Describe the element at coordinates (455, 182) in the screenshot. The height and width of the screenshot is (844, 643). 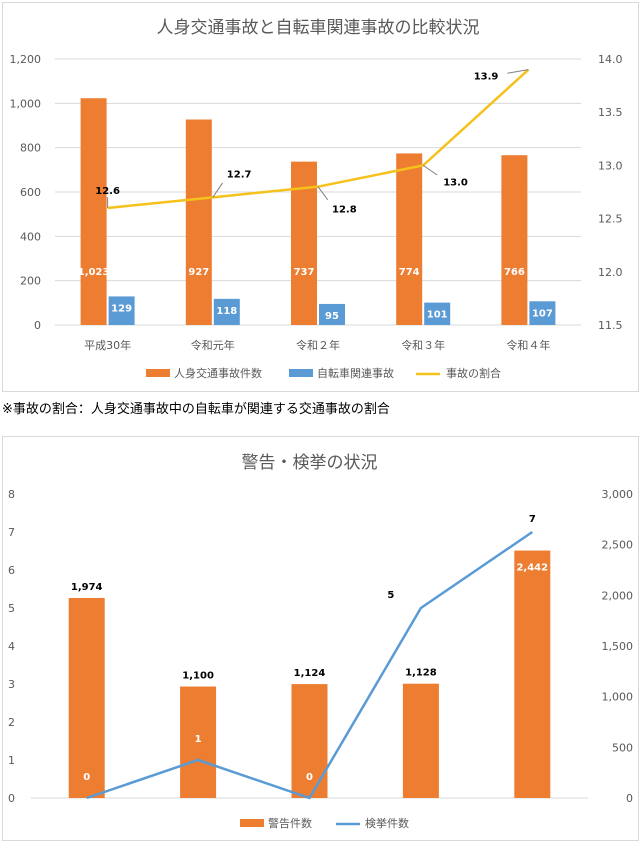
I see `ratio-label: 13.0` at that location.